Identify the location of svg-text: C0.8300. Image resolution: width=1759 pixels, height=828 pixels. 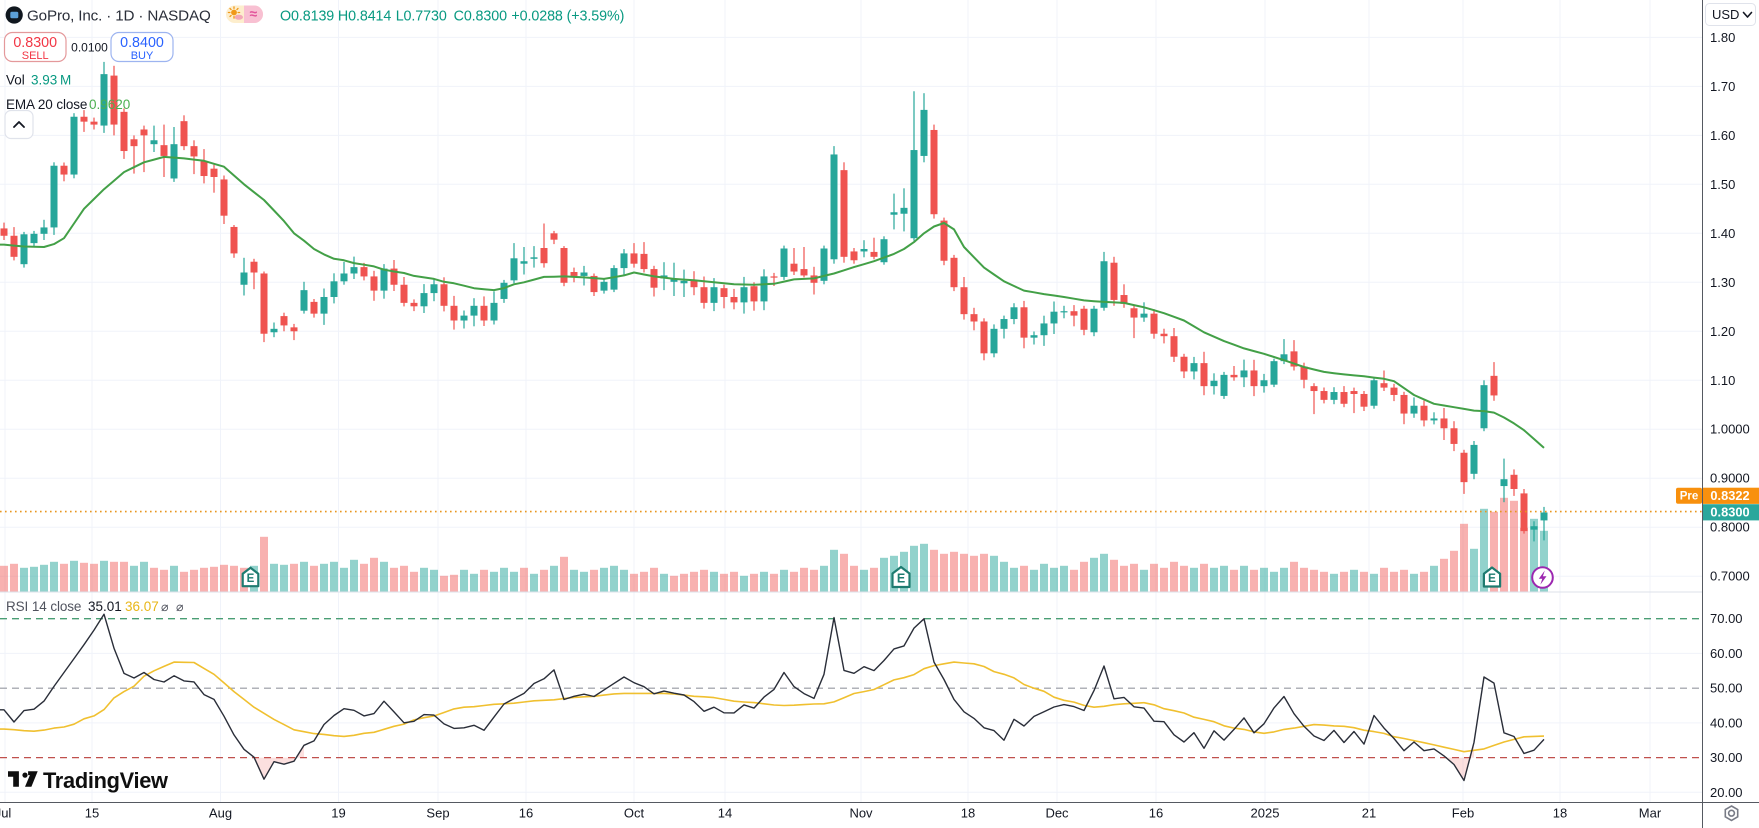
(481, 16).